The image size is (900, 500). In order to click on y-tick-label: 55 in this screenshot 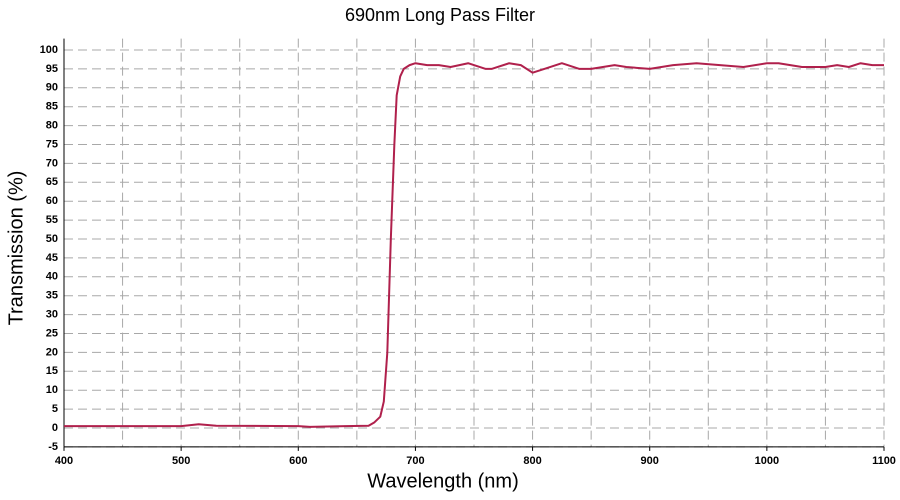, I will do `click(52, 220)`.